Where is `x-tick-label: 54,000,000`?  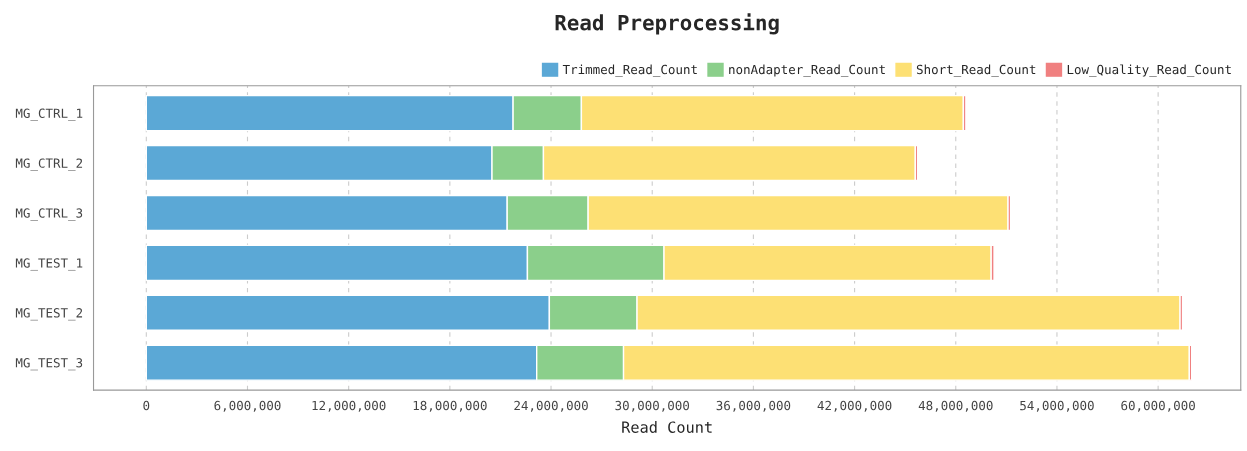
x-tick-label: 54,000,000 is located at coordinates (1057, 406).